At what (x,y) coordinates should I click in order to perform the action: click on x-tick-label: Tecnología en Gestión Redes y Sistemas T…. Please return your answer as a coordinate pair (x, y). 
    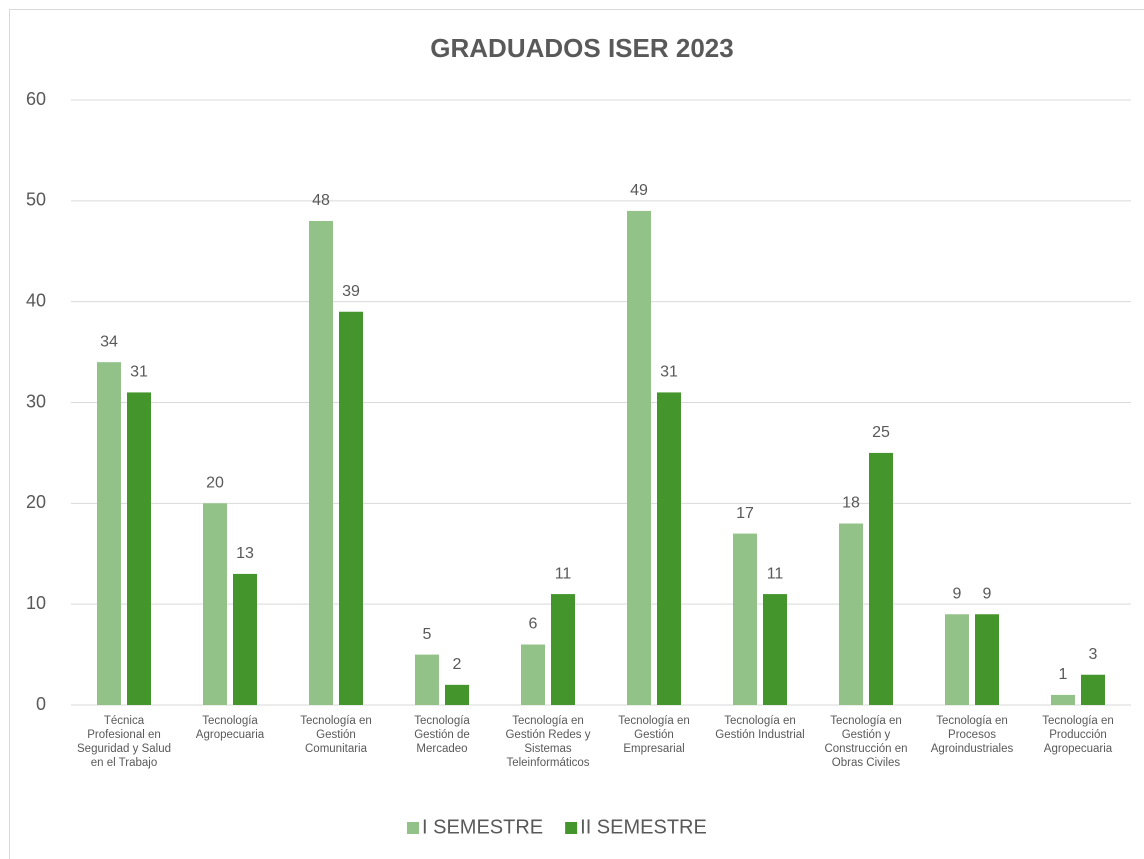
    Looking at the image, I should click on (548, 742).